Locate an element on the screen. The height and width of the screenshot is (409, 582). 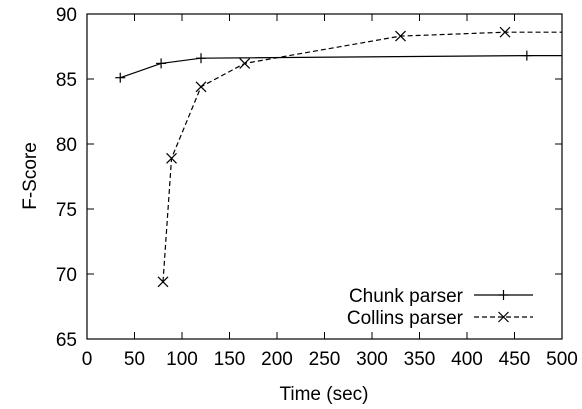
y-tick-label: 90 is located at coordinates (66, 15).